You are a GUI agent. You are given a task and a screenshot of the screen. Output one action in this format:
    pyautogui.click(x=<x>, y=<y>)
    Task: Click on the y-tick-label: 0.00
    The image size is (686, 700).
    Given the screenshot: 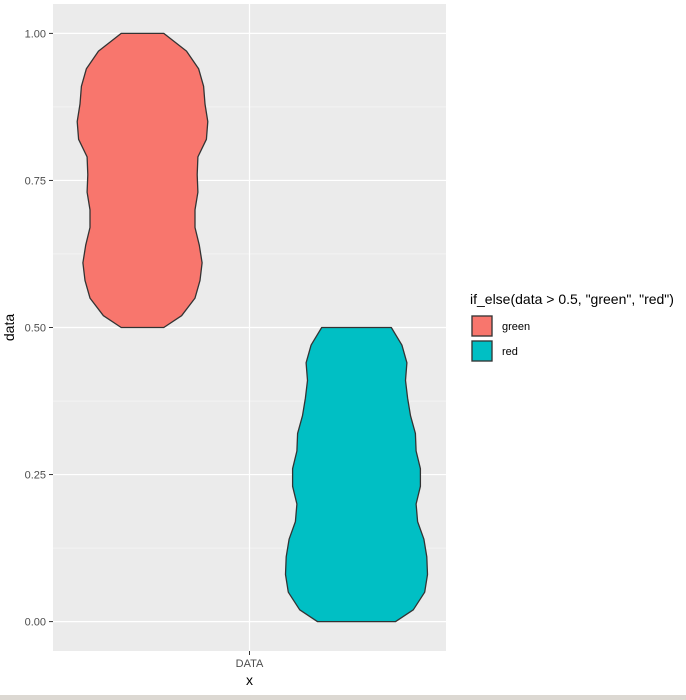 What is the action you would take?
    pyautogui.click(x=35, y=623)
    